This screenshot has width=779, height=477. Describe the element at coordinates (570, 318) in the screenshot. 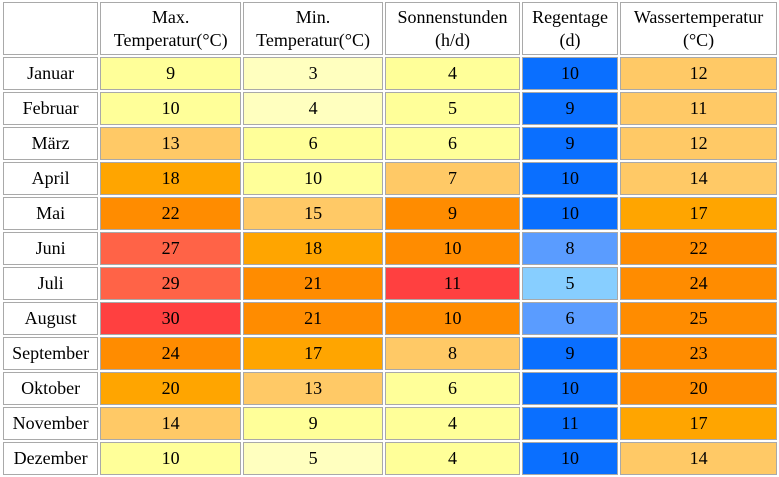

I see `rain-days-cell: 6` at that location.